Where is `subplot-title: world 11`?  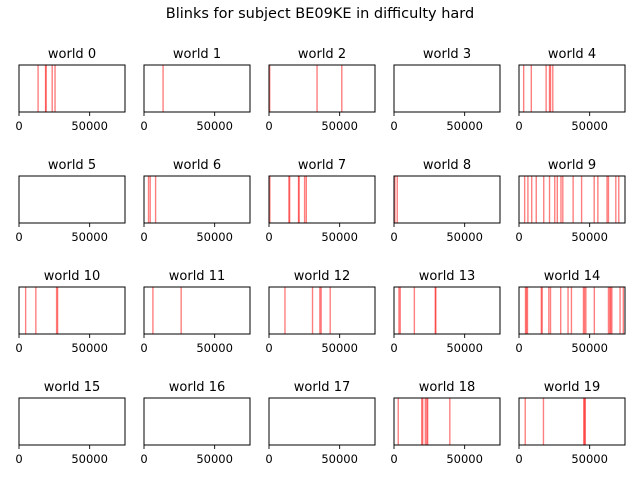 subplot-title: world 11 is located at coordinates (197, 276).